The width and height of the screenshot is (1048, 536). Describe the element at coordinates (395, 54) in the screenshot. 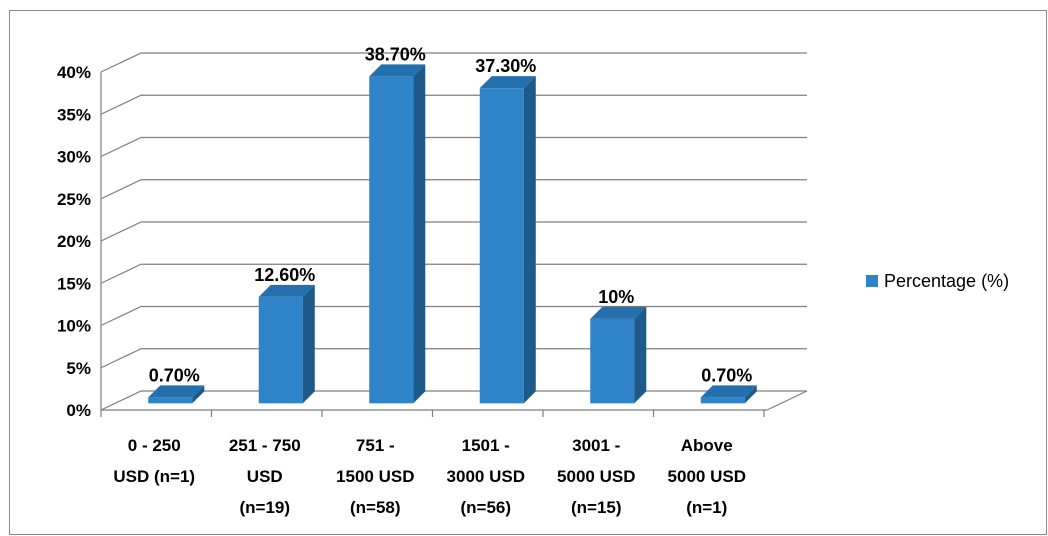

I see `data-label: 38.70%` at that location.